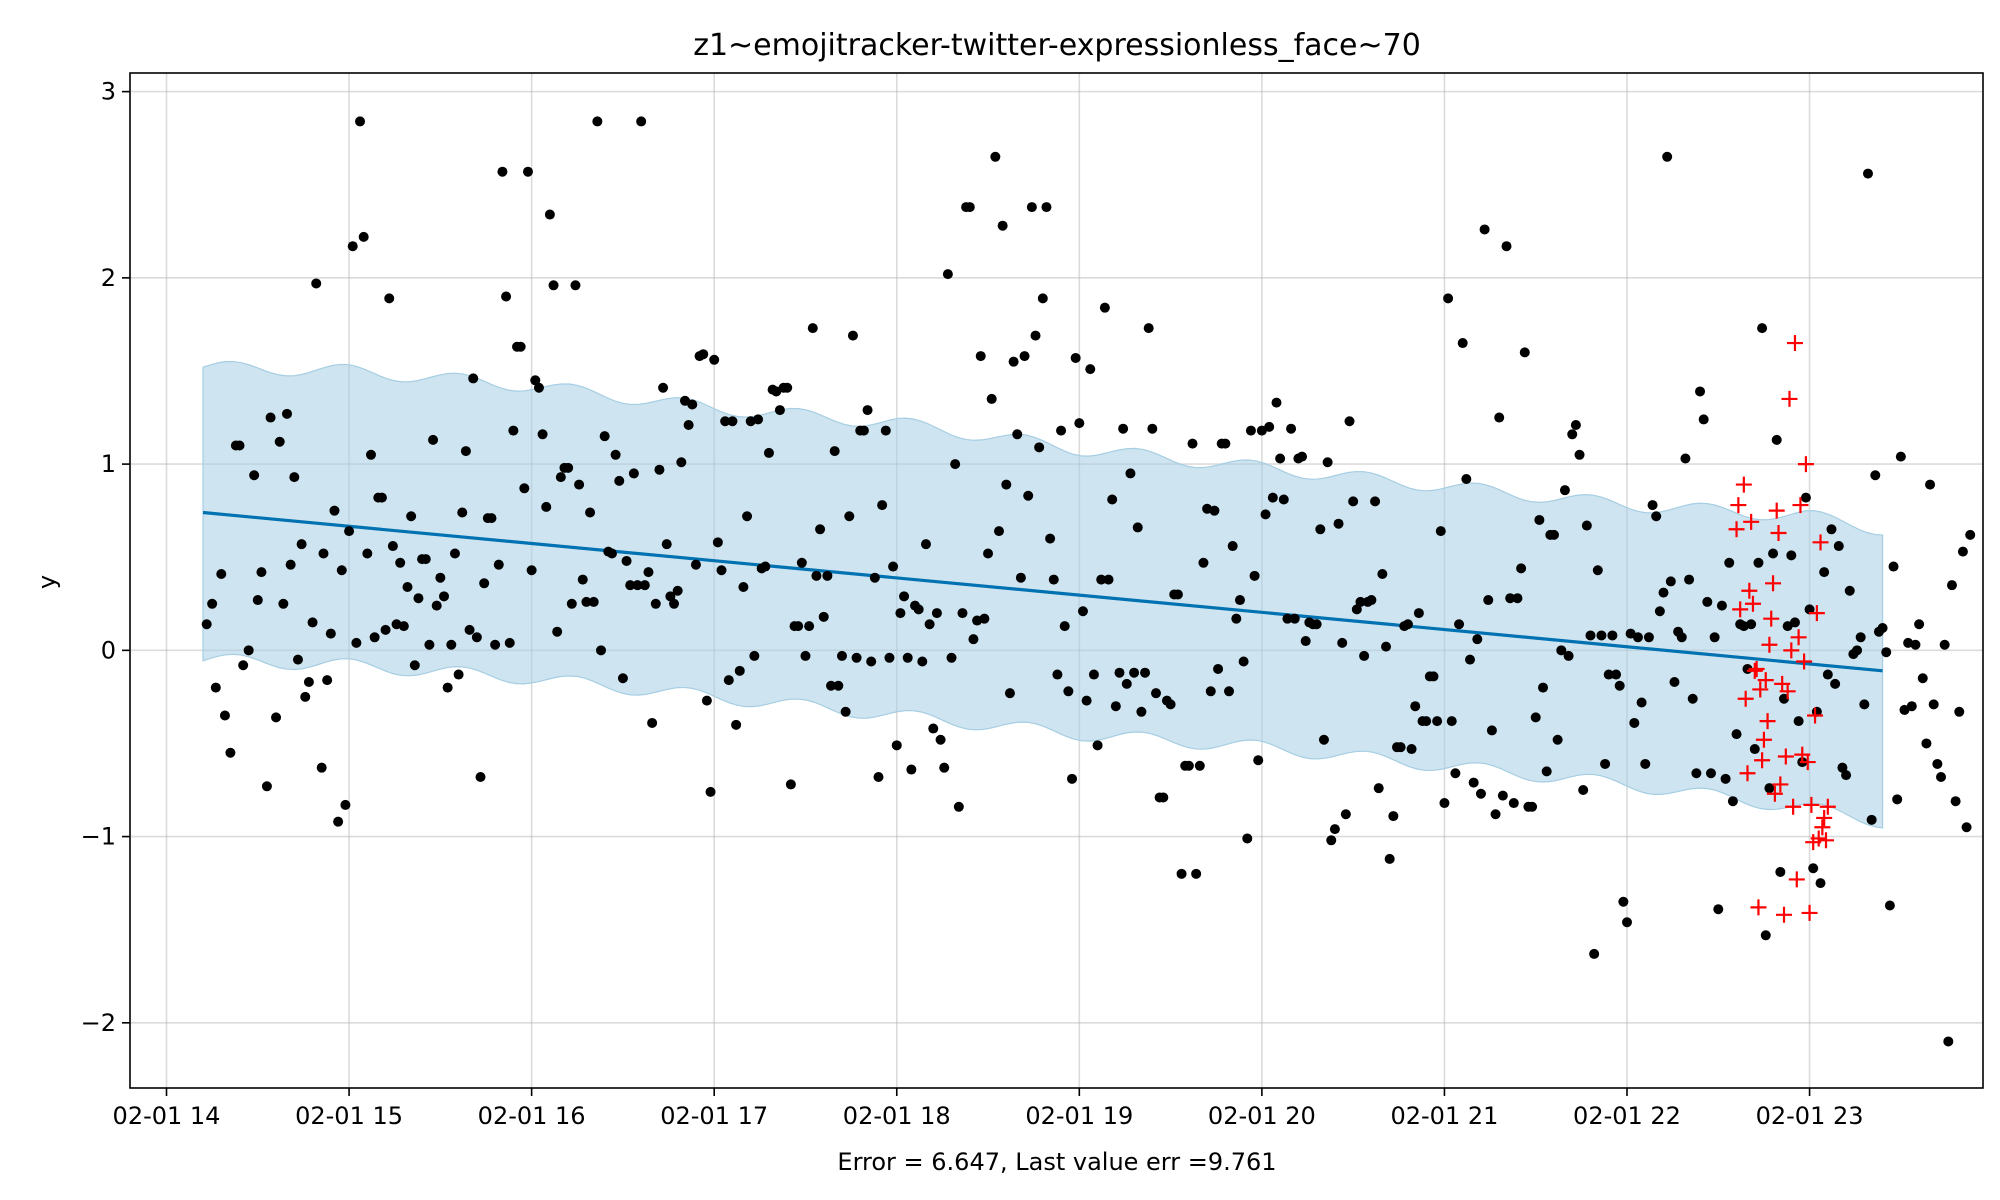 Image resolution: width=2000 pixels, height=1200 pixels. Describe the element at coordinates (1262, 1116) in the screenshot. I see `x-tick-label: 02-01 20` at that location.